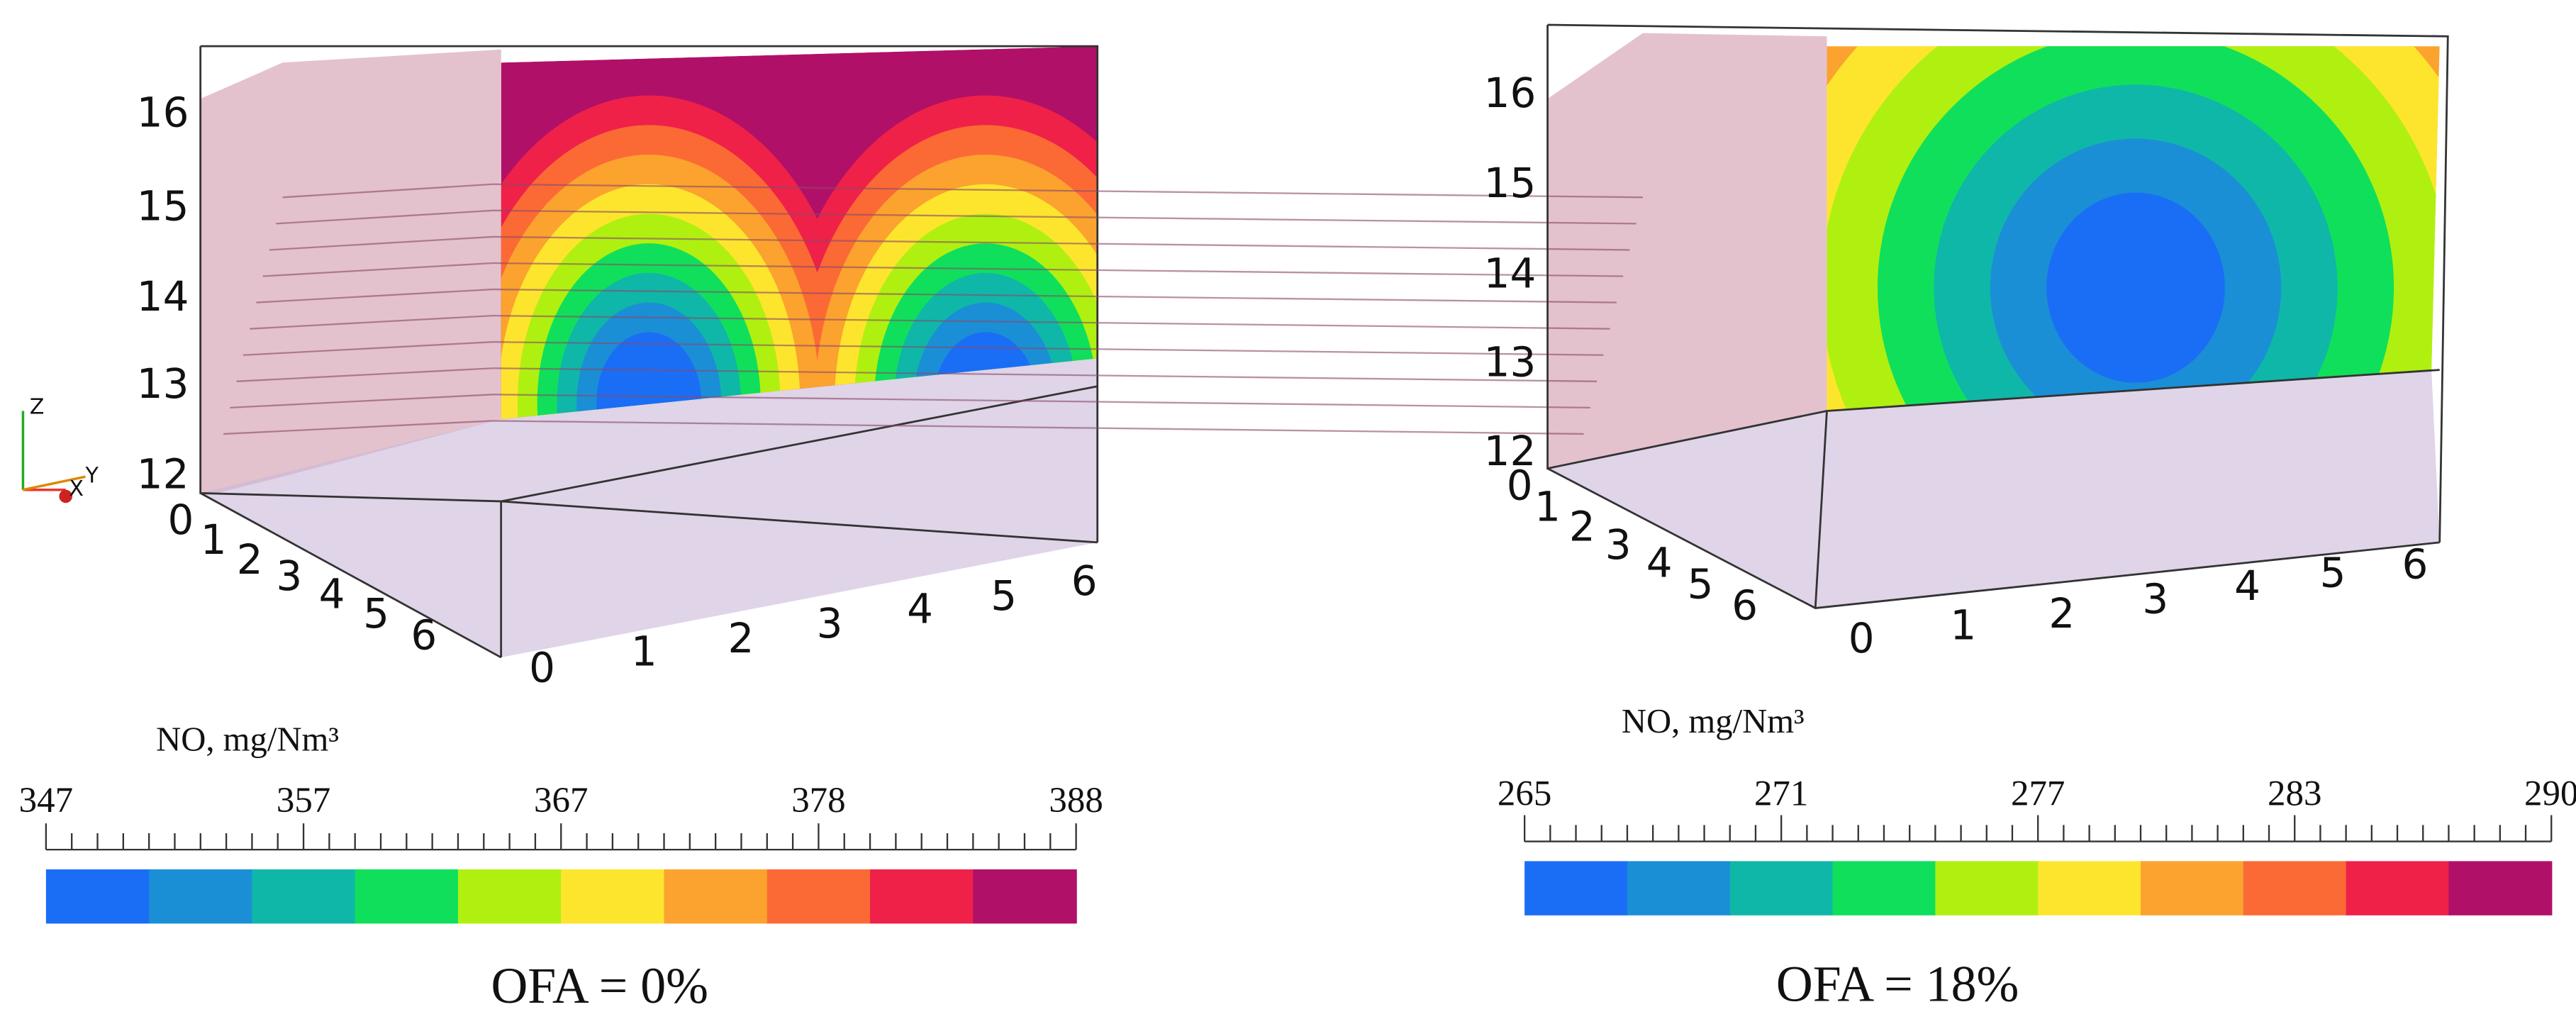  What do you see at coordinates (1687, 251) in the screenshot?
I see `translucent-slices` at bounding box center [1687, 251].